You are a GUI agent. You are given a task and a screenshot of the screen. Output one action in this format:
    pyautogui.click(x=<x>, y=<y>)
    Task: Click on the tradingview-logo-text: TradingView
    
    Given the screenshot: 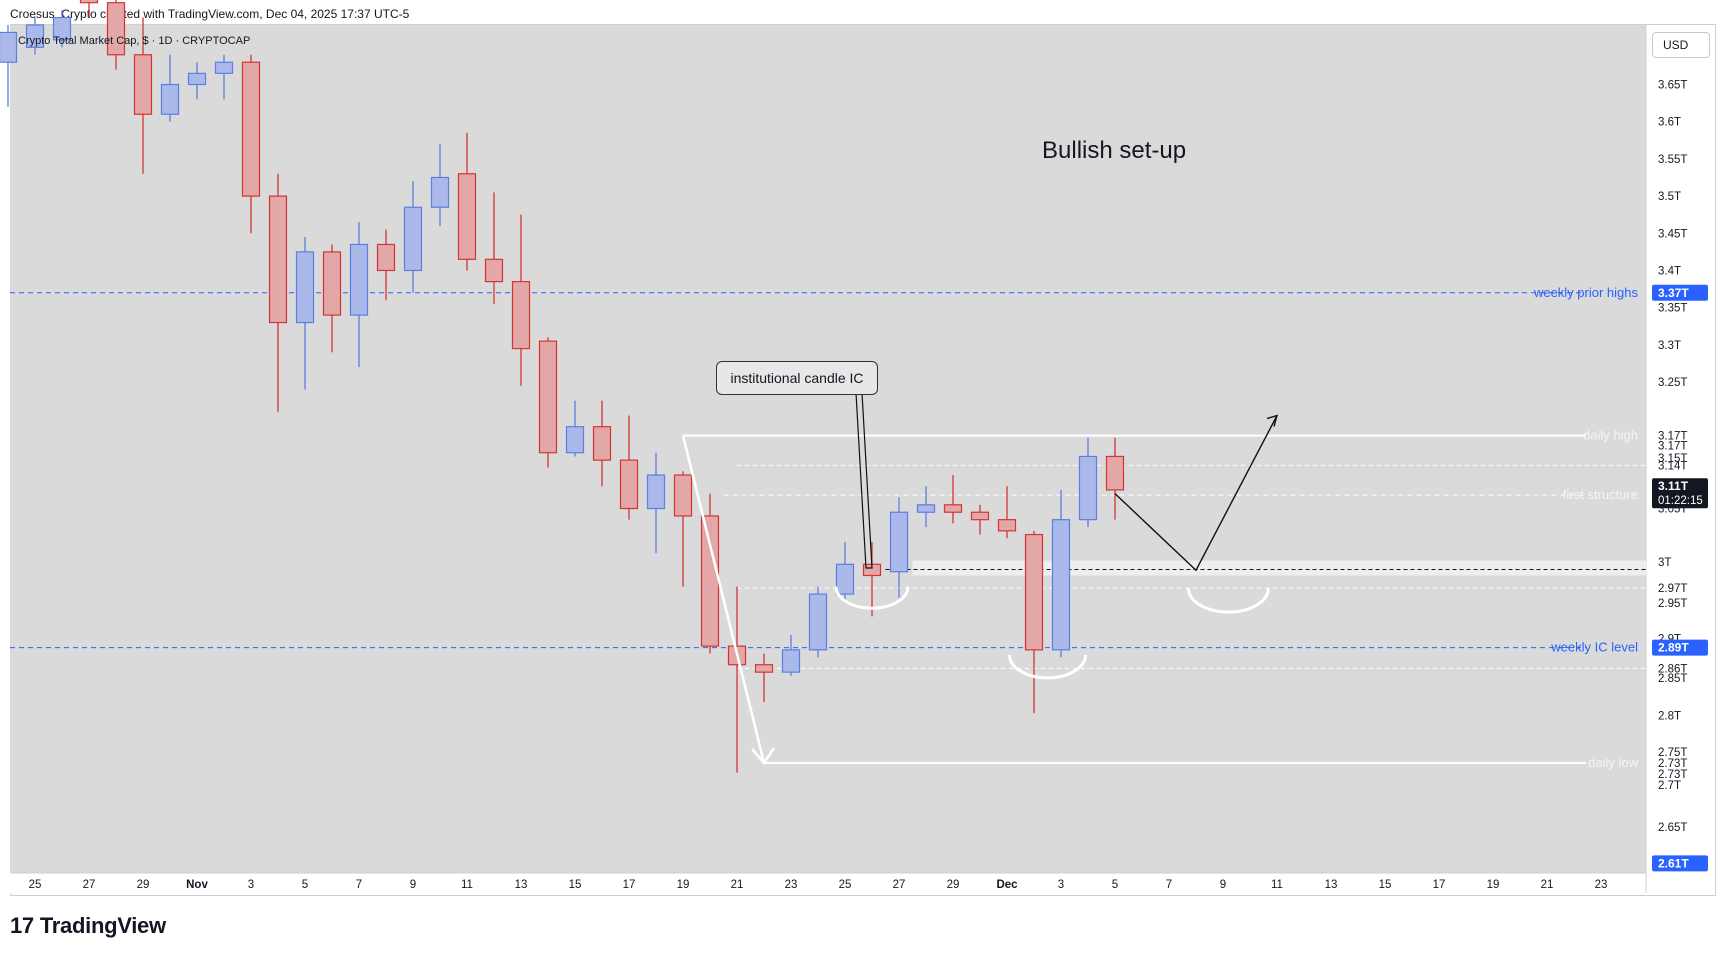 What is the action you would take?
    pyautogui.click(x=102, y=925)
    